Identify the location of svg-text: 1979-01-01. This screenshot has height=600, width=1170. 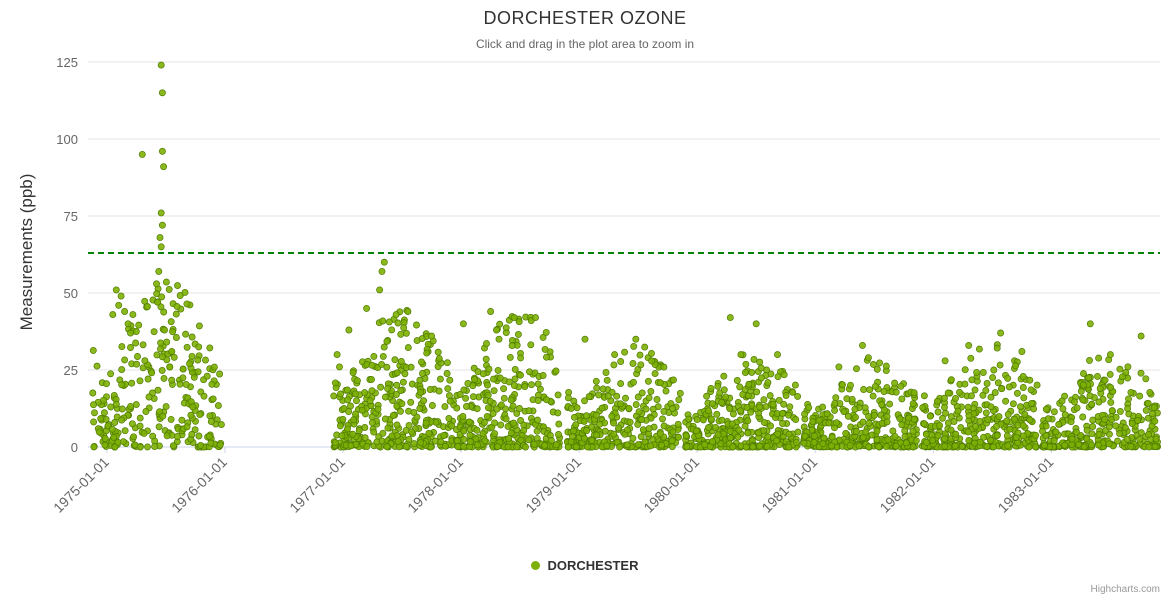
(553, 485).